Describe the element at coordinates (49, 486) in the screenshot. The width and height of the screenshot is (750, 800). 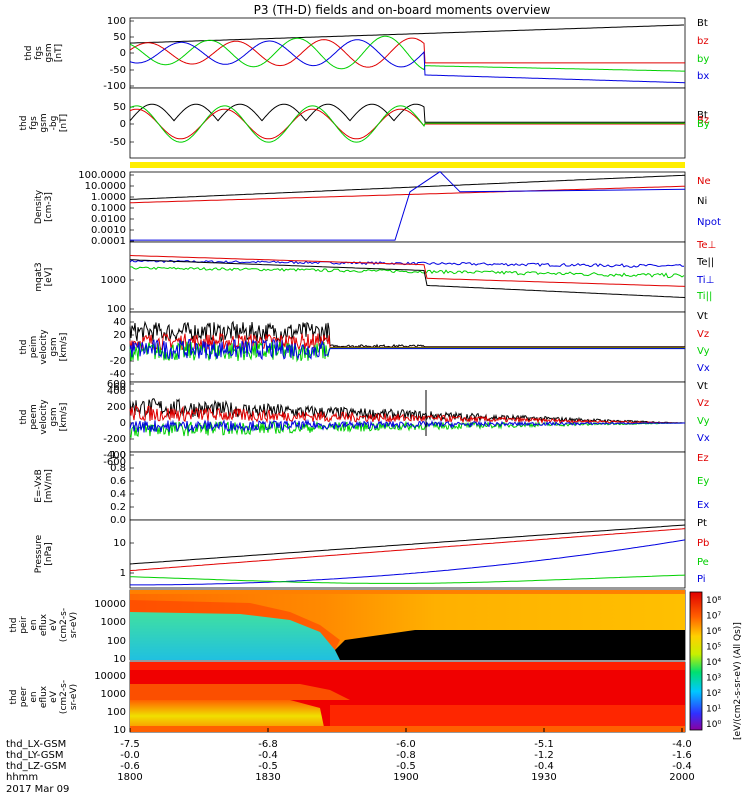
I see `y-axis-label-line: [mV/m]` at that location.